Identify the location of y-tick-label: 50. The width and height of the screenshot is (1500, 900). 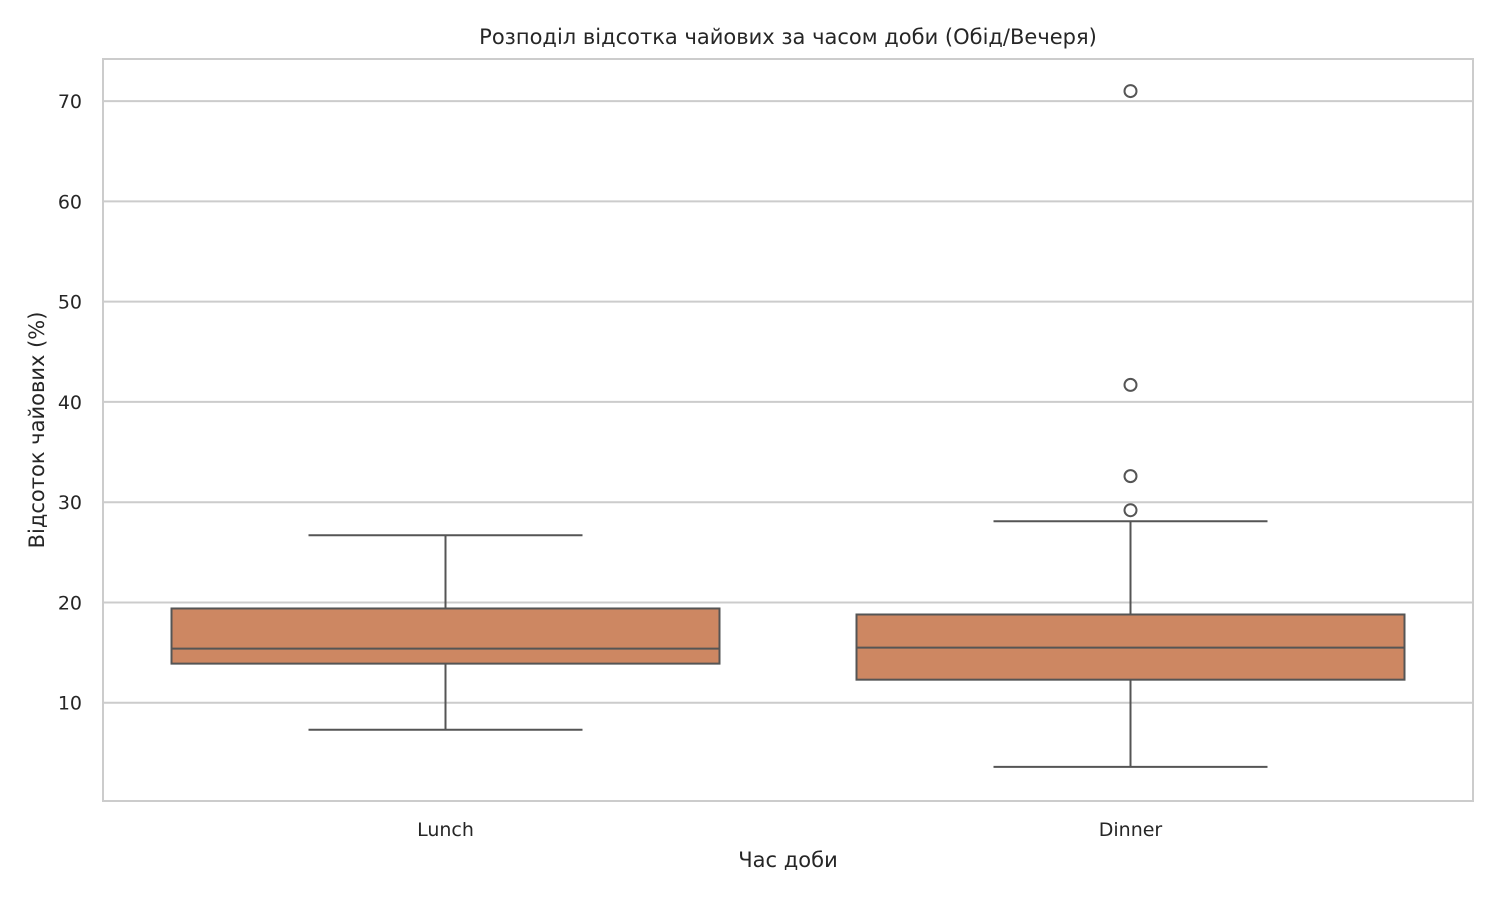
(70, 303).